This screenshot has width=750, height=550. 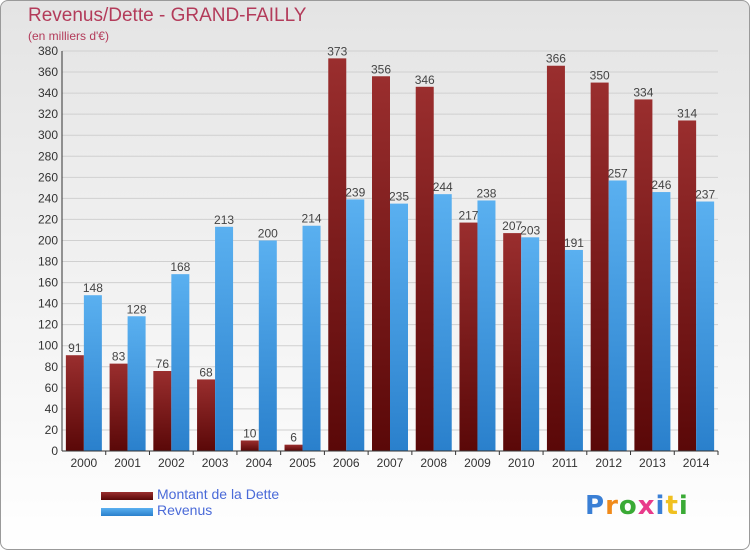 I want to click on x-tick-label: 2013, so click(x=652, y=463).